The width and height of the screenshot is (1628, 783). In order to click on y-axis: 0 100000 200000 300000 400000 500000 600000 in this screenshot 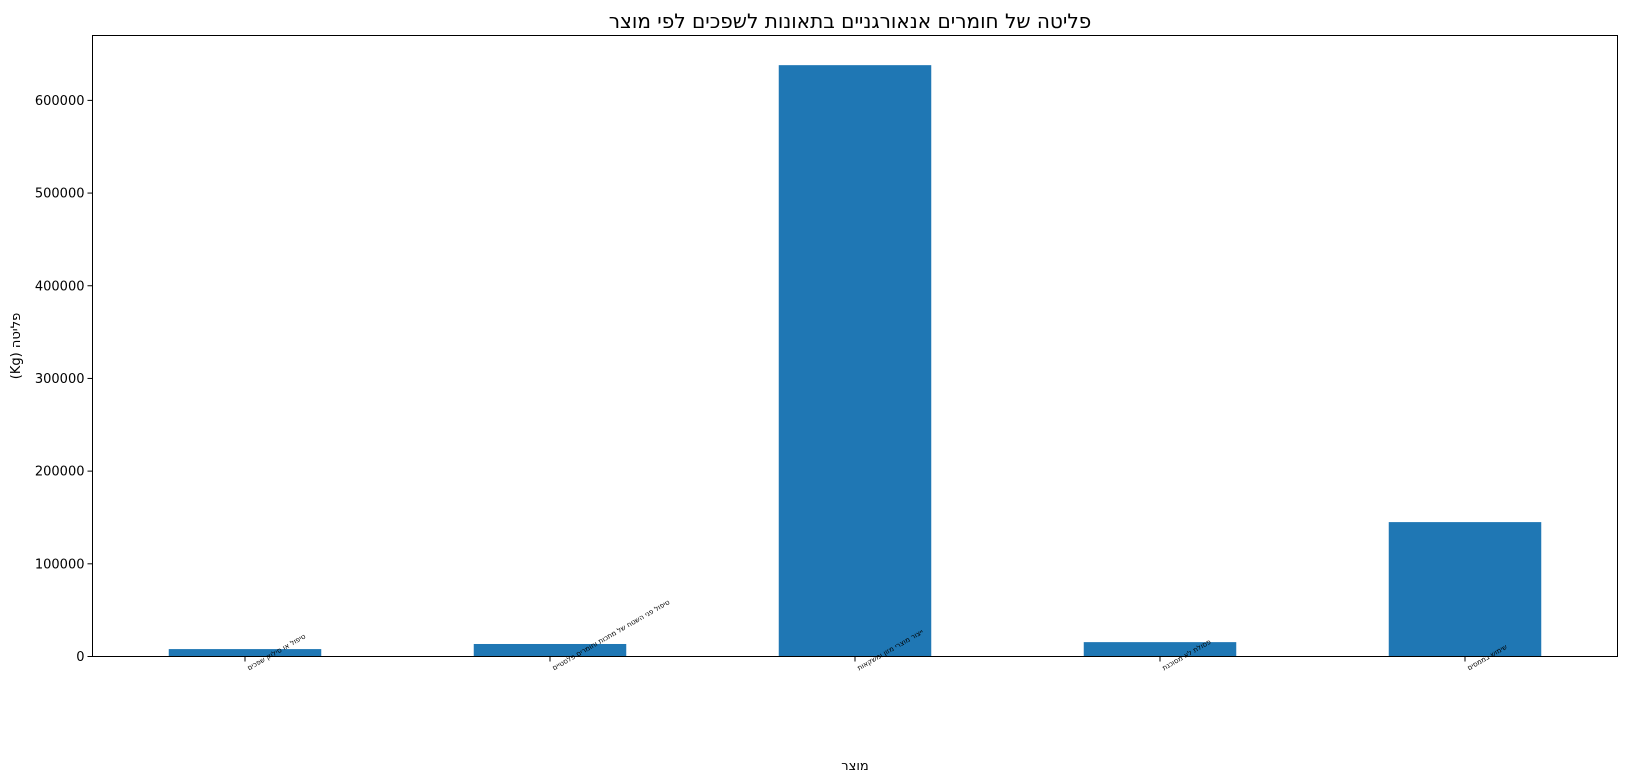, I will do `click(64, 379)`.